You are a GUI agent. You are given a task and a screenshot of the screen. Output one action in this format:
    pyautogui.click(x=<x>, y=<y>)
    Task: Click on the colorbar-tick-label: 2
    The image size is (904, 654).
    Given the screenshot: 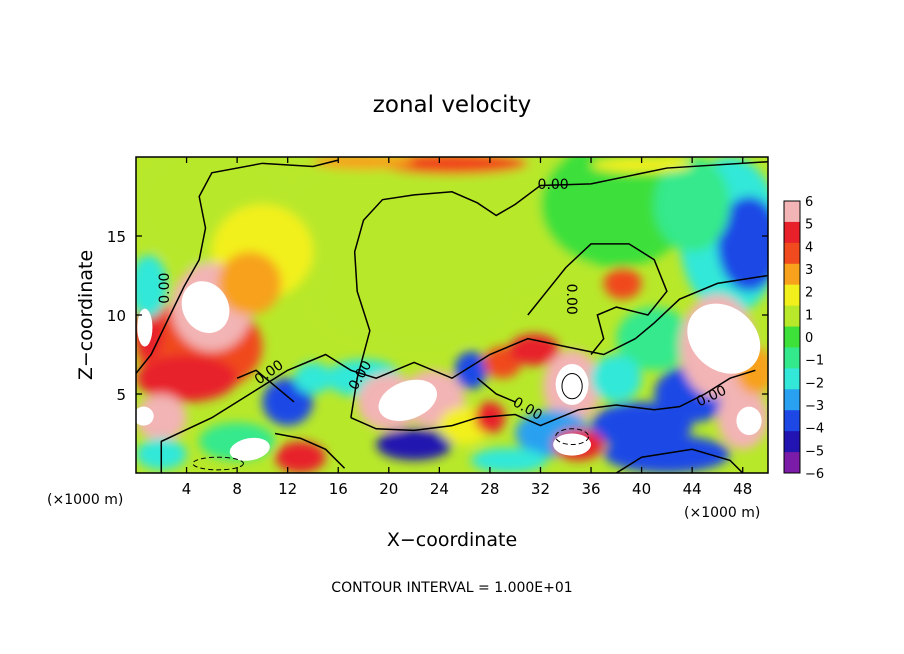 What is the action you would take?
    pyautogui.click(x=809, y=293)
    